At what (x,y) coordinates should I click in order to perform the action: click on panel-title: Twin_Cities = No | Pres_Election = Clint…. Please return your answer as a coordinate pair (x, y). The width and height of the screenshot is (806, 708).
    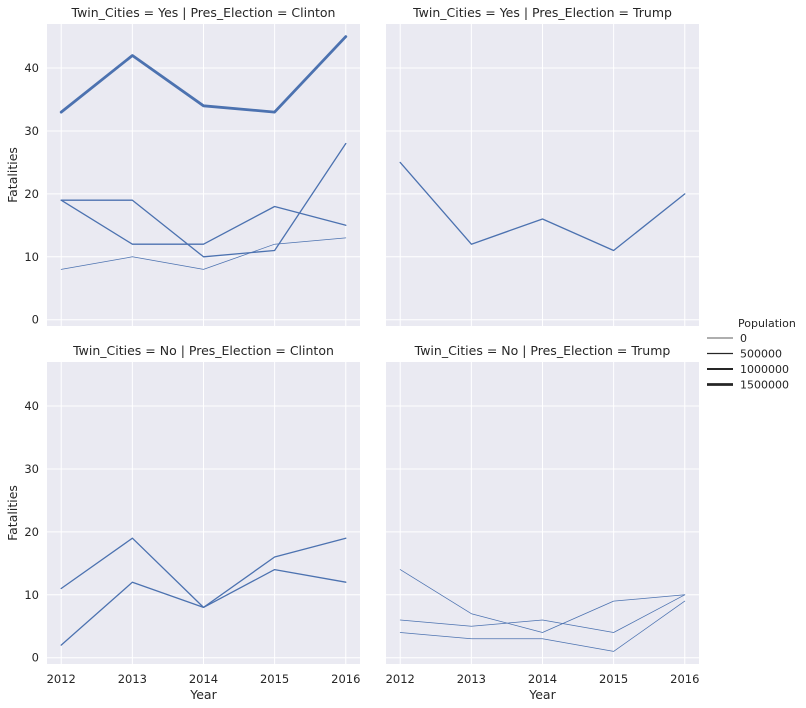
    Looking at the image, I should click on (203, 350).